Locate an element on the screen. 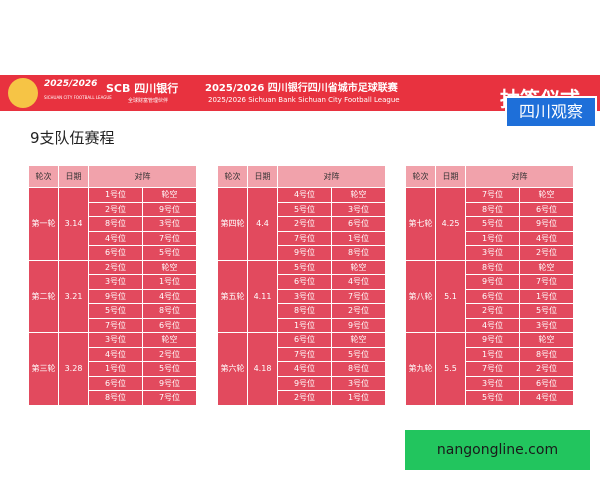 The height and width of the screenshot is (480, 600). match-row: 4号位 3号位 is located at coordinates (490, 325).